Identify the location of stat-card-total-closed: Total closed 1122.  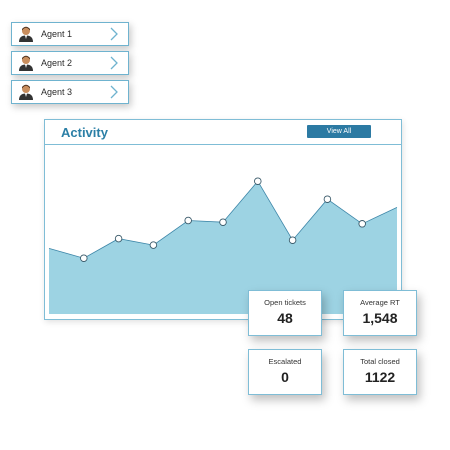
(380, 372).